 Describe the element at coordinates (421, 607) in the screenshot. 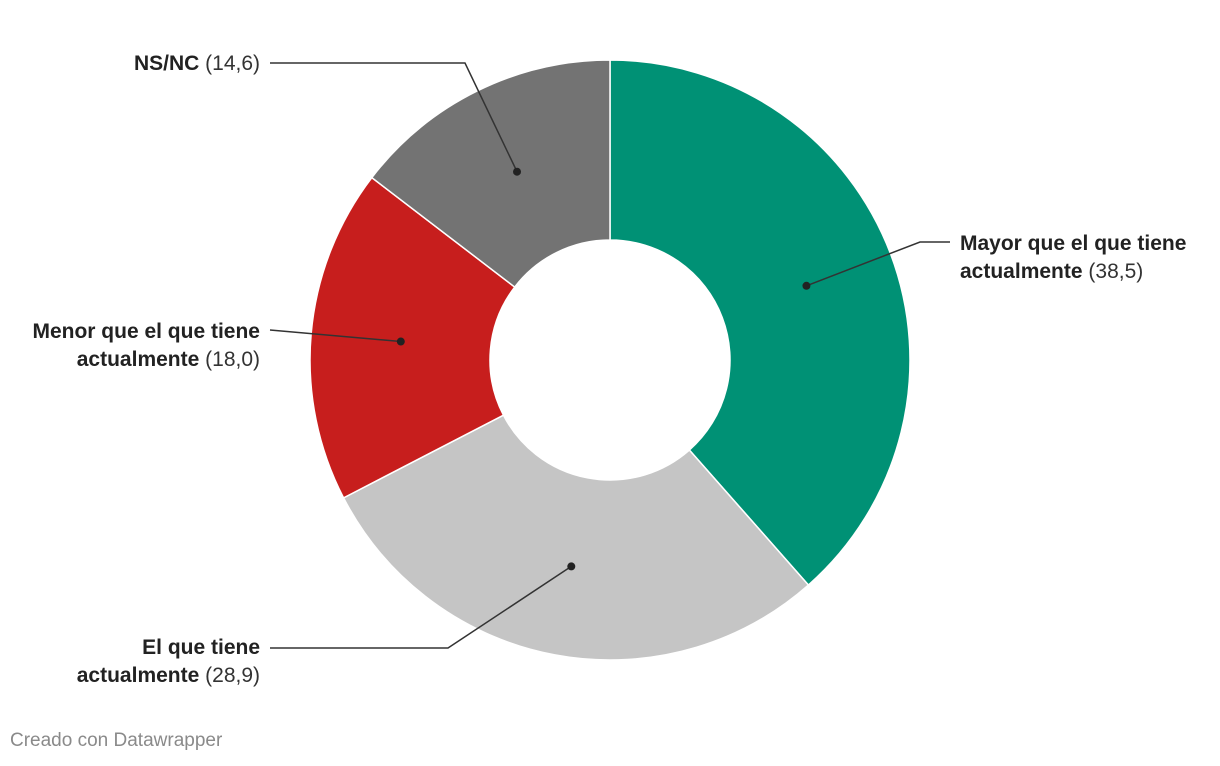

I see `leader-el-que-tiene` at that location.